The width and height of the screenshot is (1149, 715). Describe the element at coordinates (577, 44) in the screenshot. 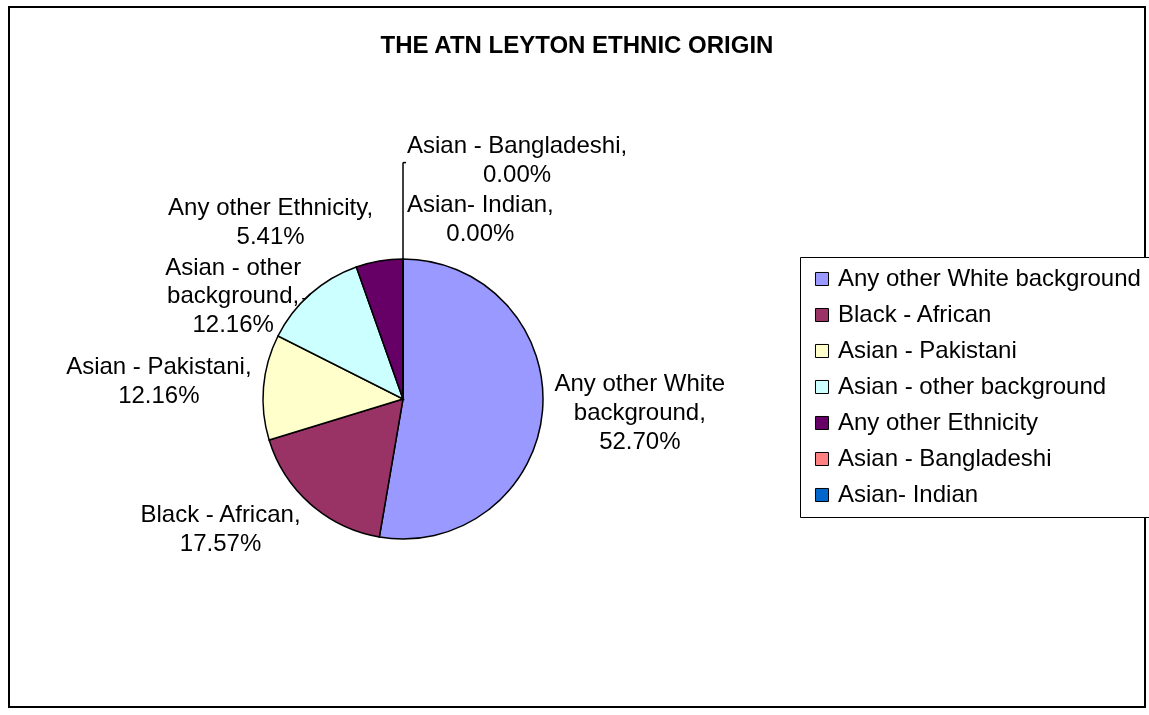

I see `chart-title: THE ATN LEYTON ETHNIC ORIGIN` at that location.